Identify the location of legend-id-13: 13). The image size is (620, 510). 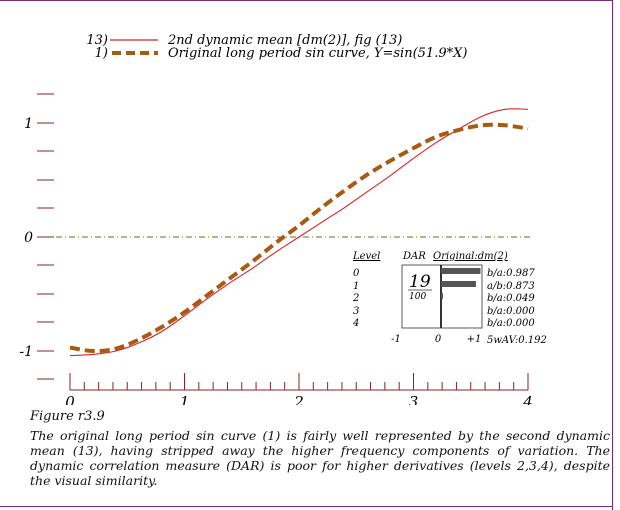
(97, 40).